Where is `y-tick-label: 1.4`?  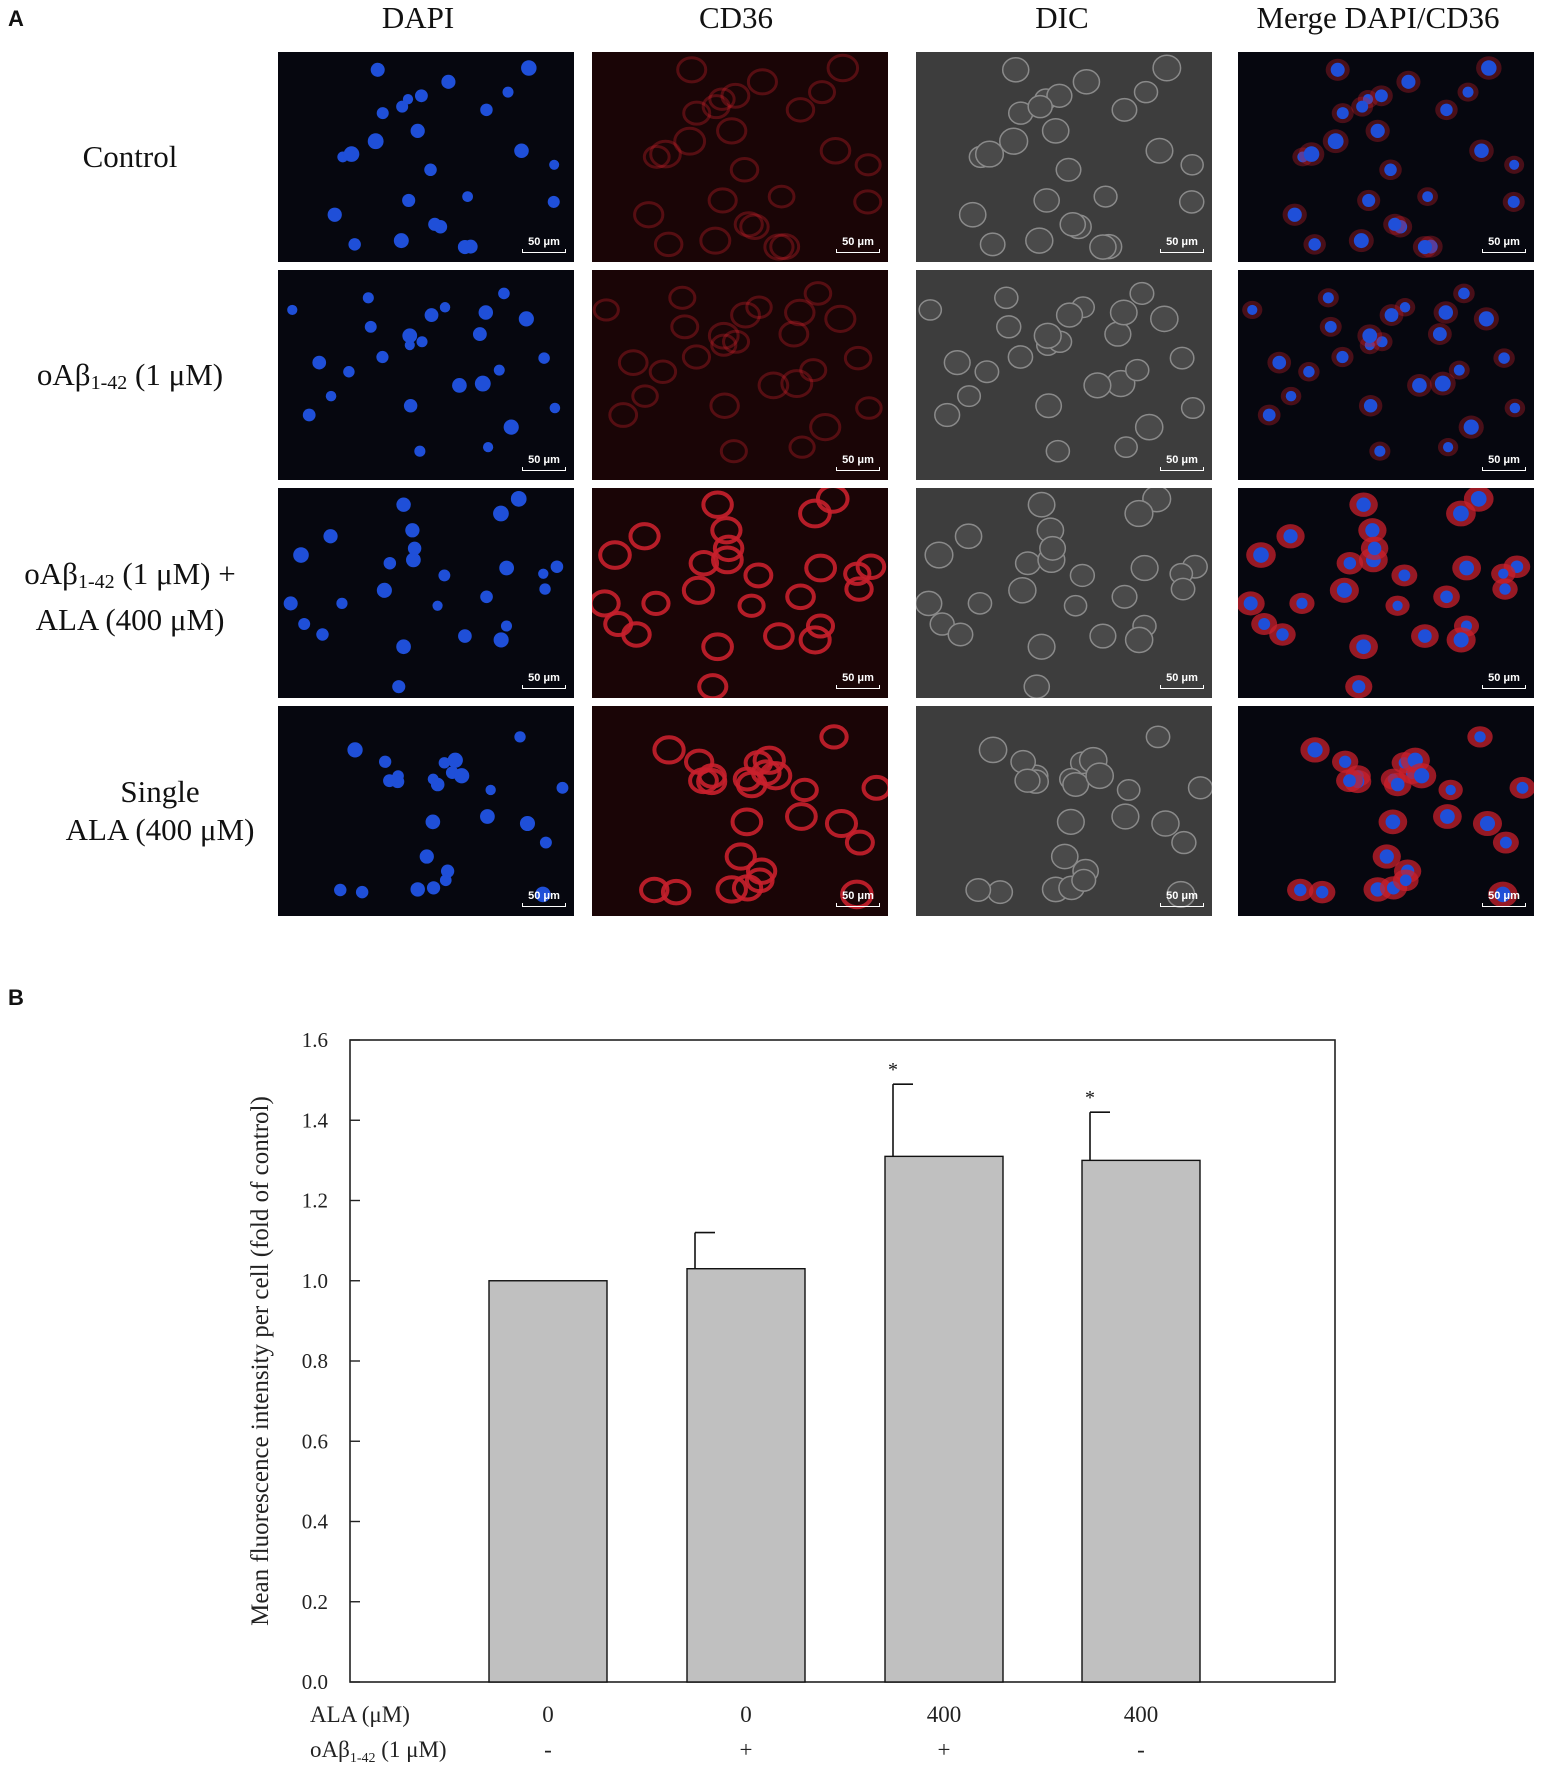 y-tick-label: 1.4 is located at coordinates (315, 1120).